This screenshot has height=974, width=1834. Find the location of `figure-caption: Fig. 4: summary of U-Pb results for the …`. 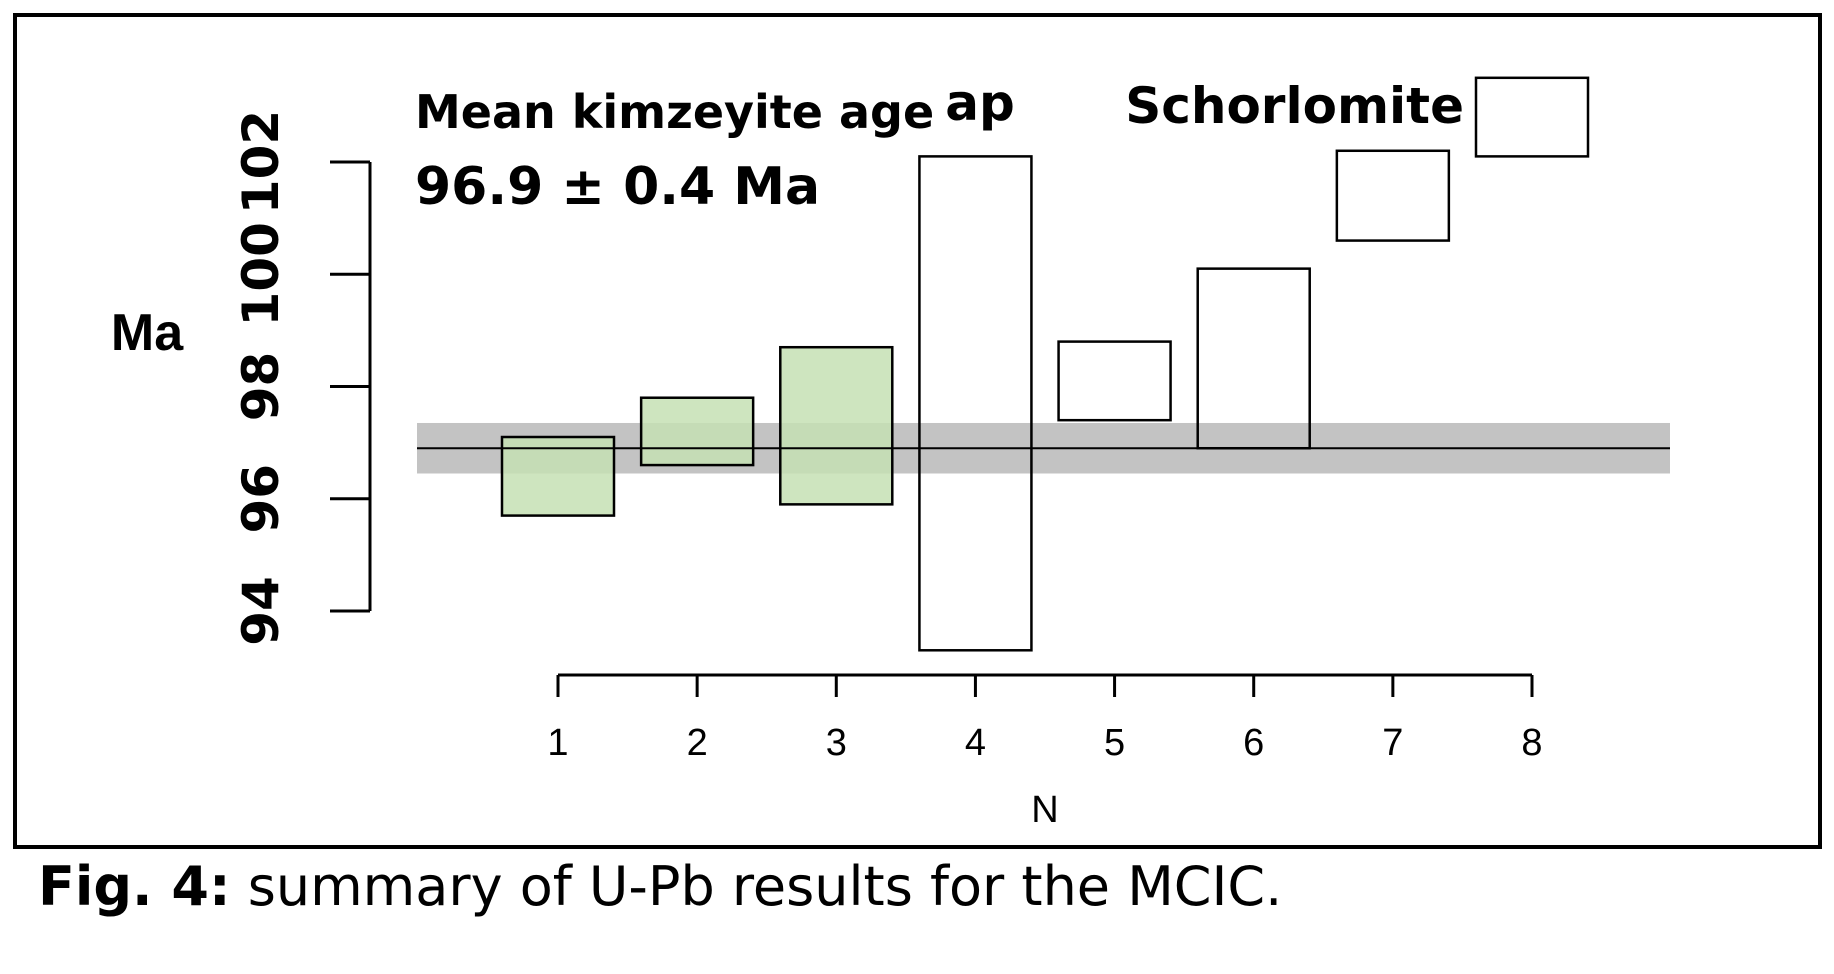

figure-caption: Fig. 4: summary of U-Pb results for the … is located at coordinates (660, 886).